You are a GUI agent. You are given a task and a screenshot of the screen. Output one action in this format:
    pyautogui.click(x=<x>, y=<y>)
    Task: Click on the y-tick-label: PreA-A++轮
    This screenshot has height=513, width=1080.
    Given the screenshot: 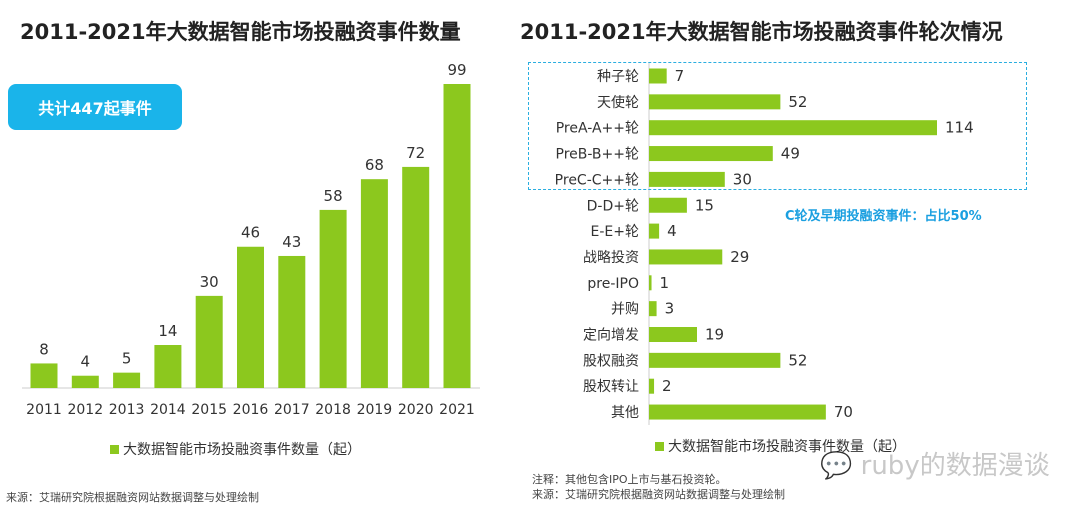 What is the action you would take?
    pyautogui.click(x=597, y=129)
    